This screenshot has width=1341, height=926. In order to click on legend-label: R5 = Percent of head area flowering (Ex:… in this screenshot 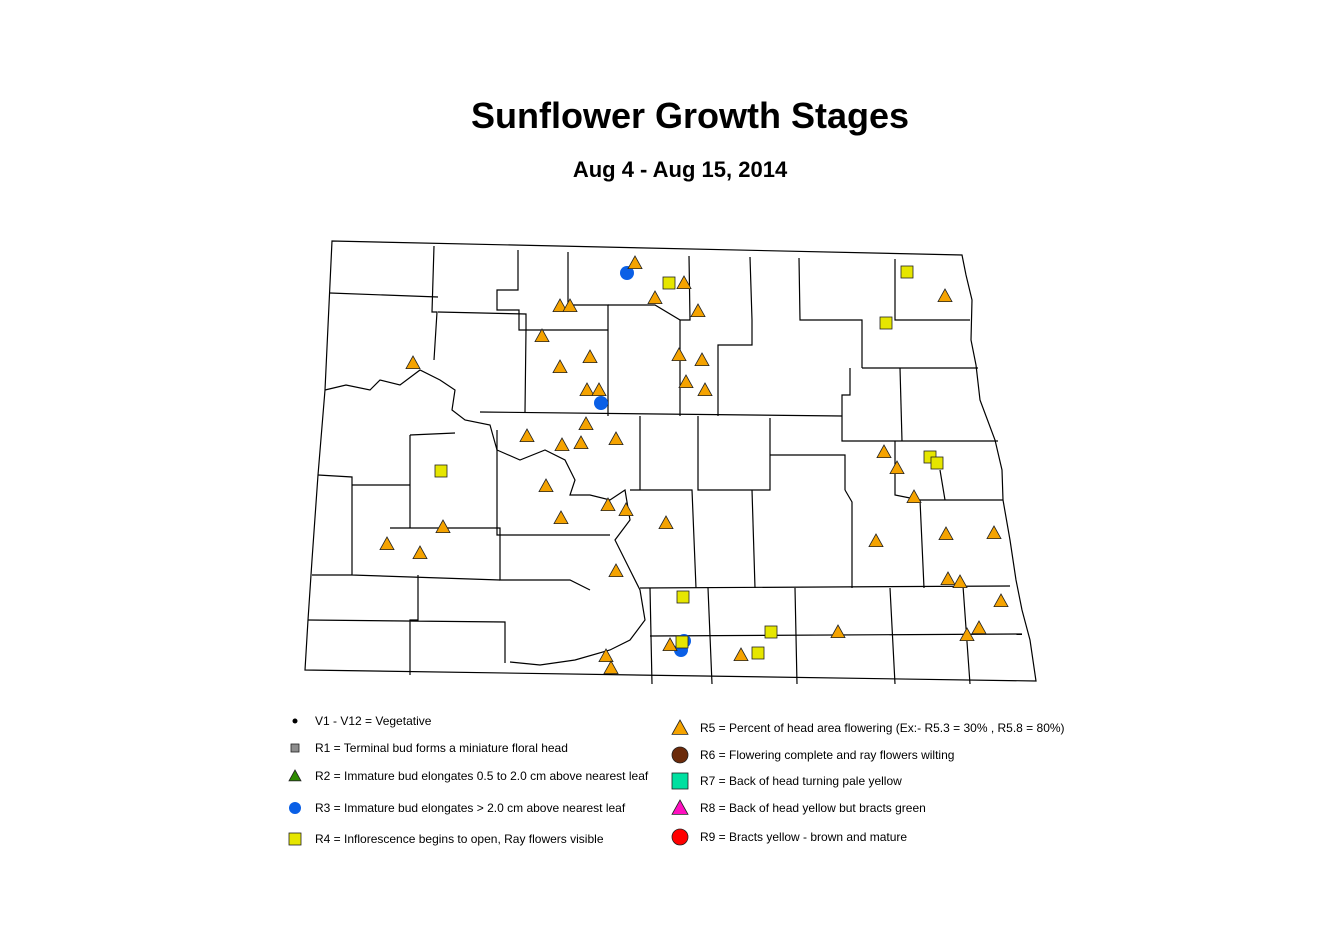, I will do `click(882, 728)`.